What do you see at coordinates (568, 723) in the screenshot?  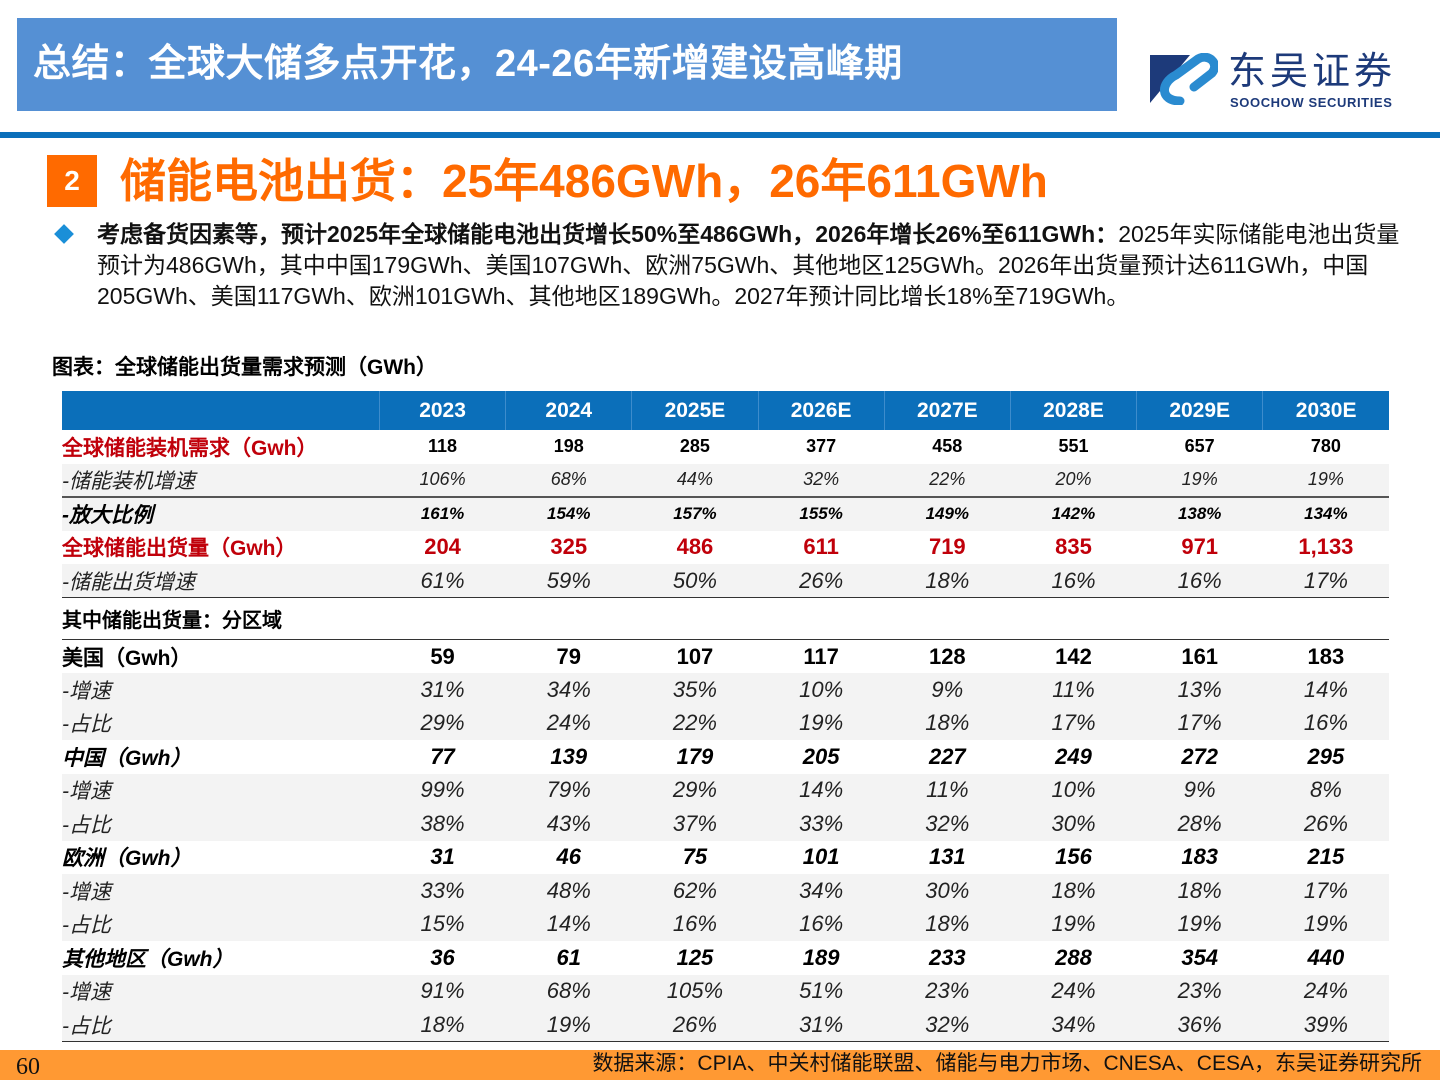 I see `table-cell: 24%` at bounding box center [568, 723].